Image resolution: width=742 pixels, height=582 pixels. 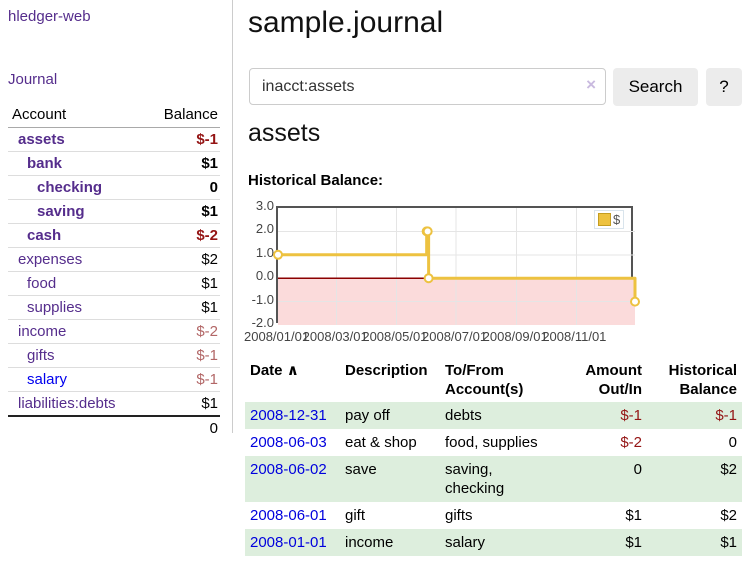 I want to click on account-row: saving $1, so click(x=114, y=211).